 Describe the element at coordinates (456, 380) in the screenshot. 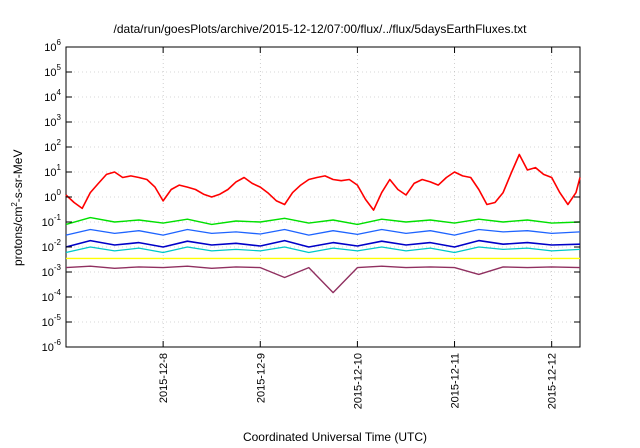

I see `x-tick-label: 2015-12-11` at that location.